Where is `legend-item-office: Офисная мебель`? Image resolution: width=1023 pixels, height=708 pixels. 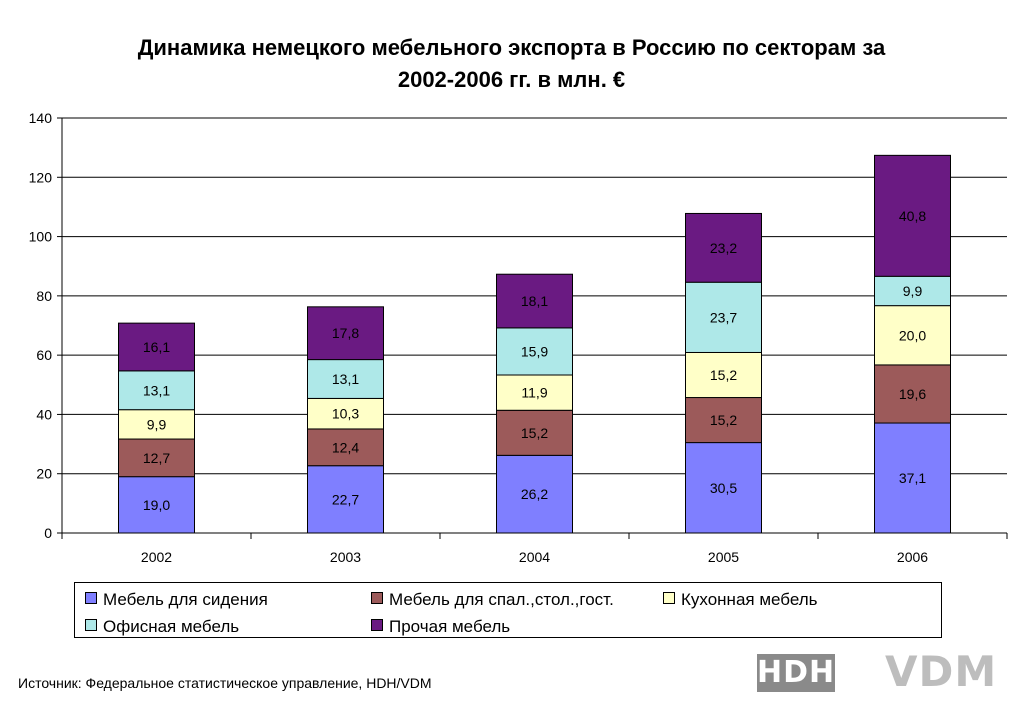
legend-item-office: Офисная мебель is located at coordinates (162, 627).